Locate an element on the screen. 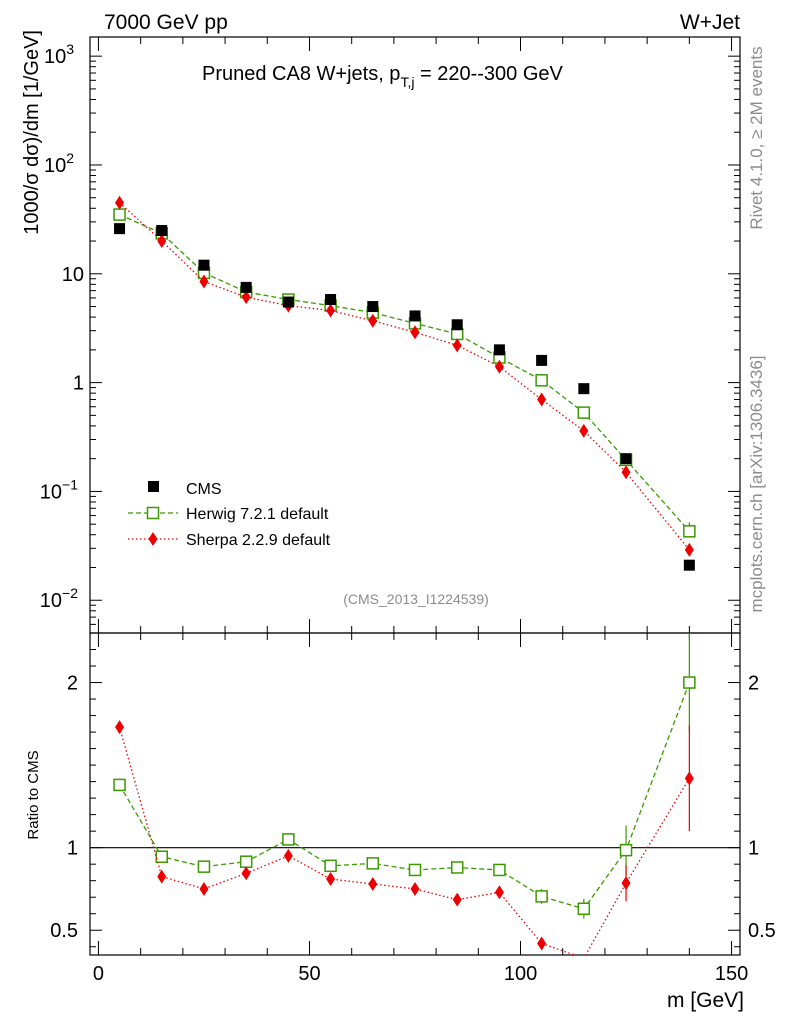  x-tick-label: 150 is located at coordinates (731, 974).